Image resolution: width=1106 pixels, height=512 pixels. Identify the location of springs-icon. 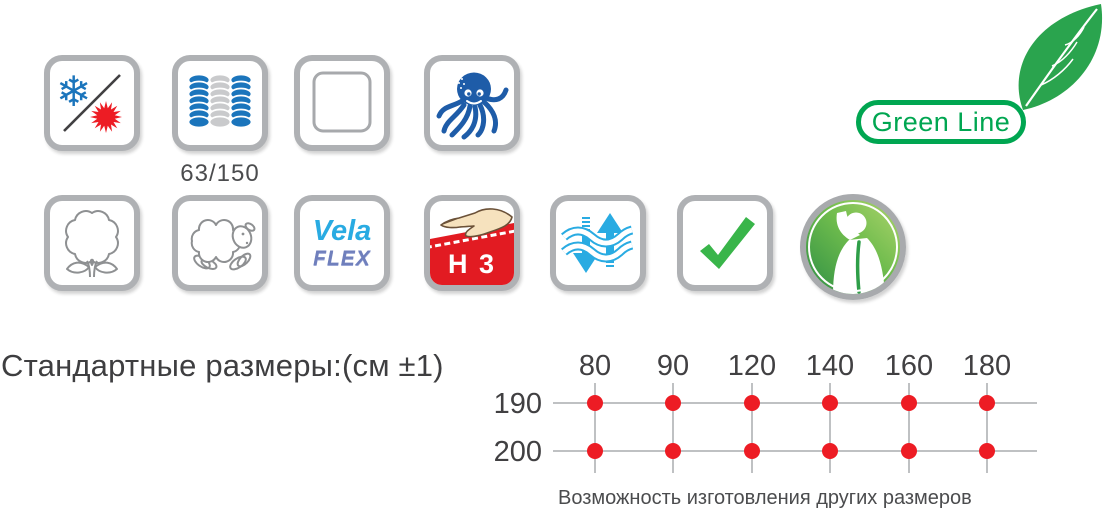
(220, 101).